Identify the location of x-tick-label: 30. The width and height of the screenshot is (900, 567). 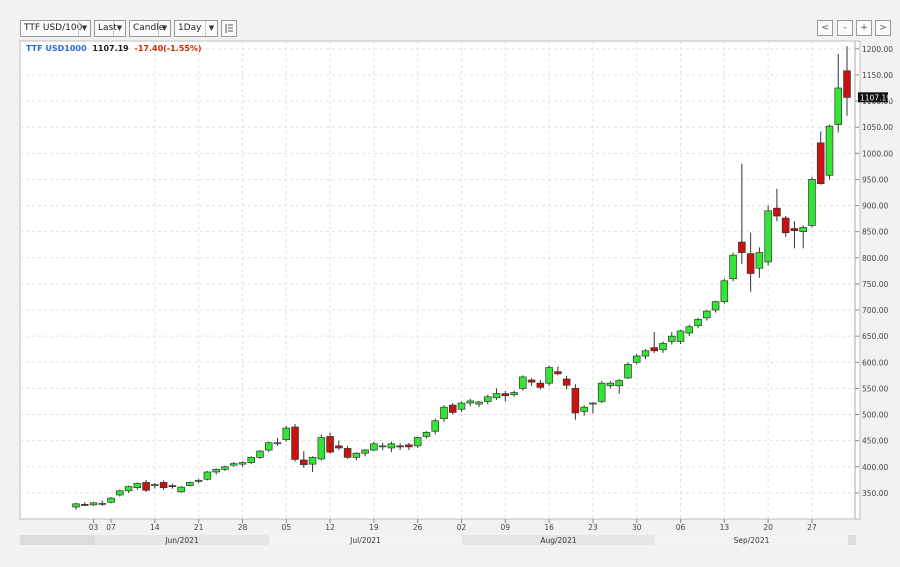
(637, 527).